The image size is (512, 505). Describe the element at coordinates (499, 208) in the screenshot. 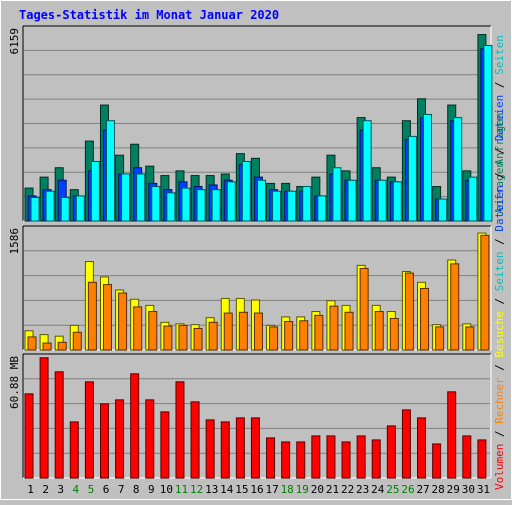

I see `legend-main-entry: Dateien` at that location.